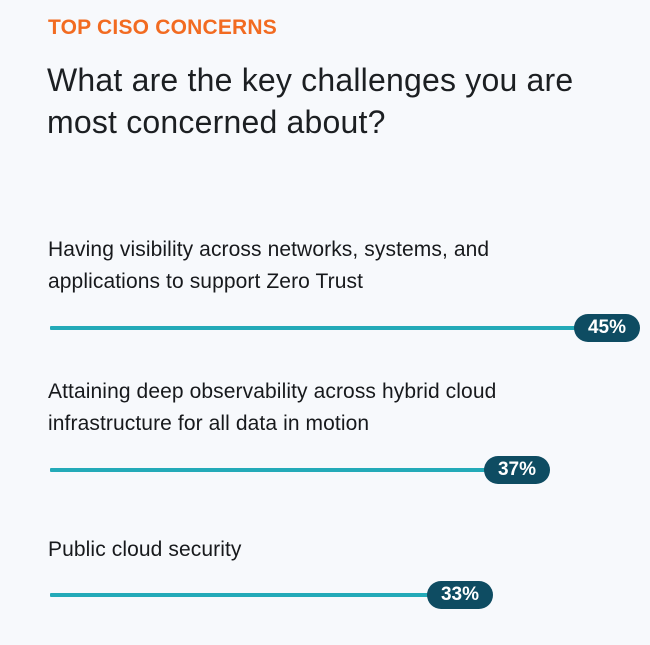 The height and width of the screenshot is (645, 650). I want to click on value-badge-3: 33%, so click(460, 595).